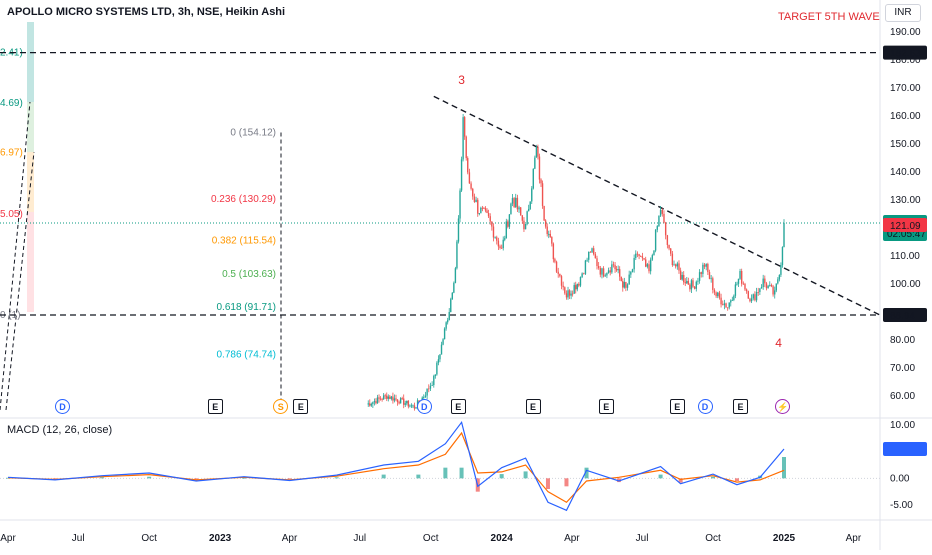 The height and width of the screenshot is (555, 932). What do you see at coordinates (905, 226) in the screenshot?
I see `price-tag-label: 121.09` at bounding box center [905, 226].